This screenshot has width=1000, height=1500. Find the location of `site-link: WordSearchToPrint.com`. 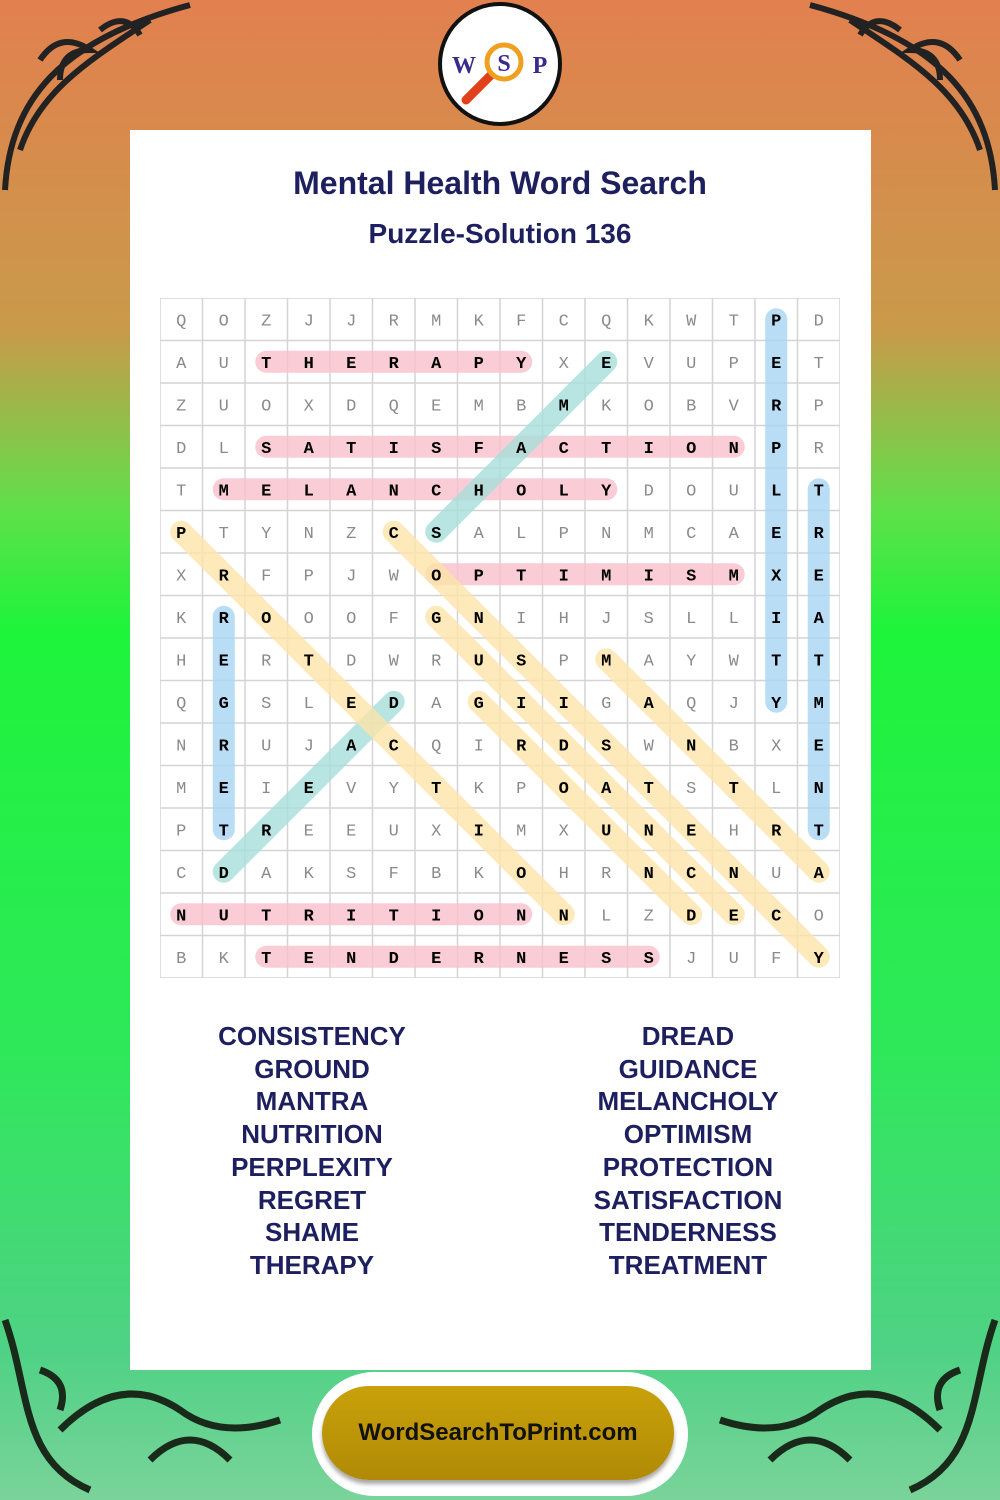

site-link: WordSearchToPrint.com is located at coordinates (498, 1433).